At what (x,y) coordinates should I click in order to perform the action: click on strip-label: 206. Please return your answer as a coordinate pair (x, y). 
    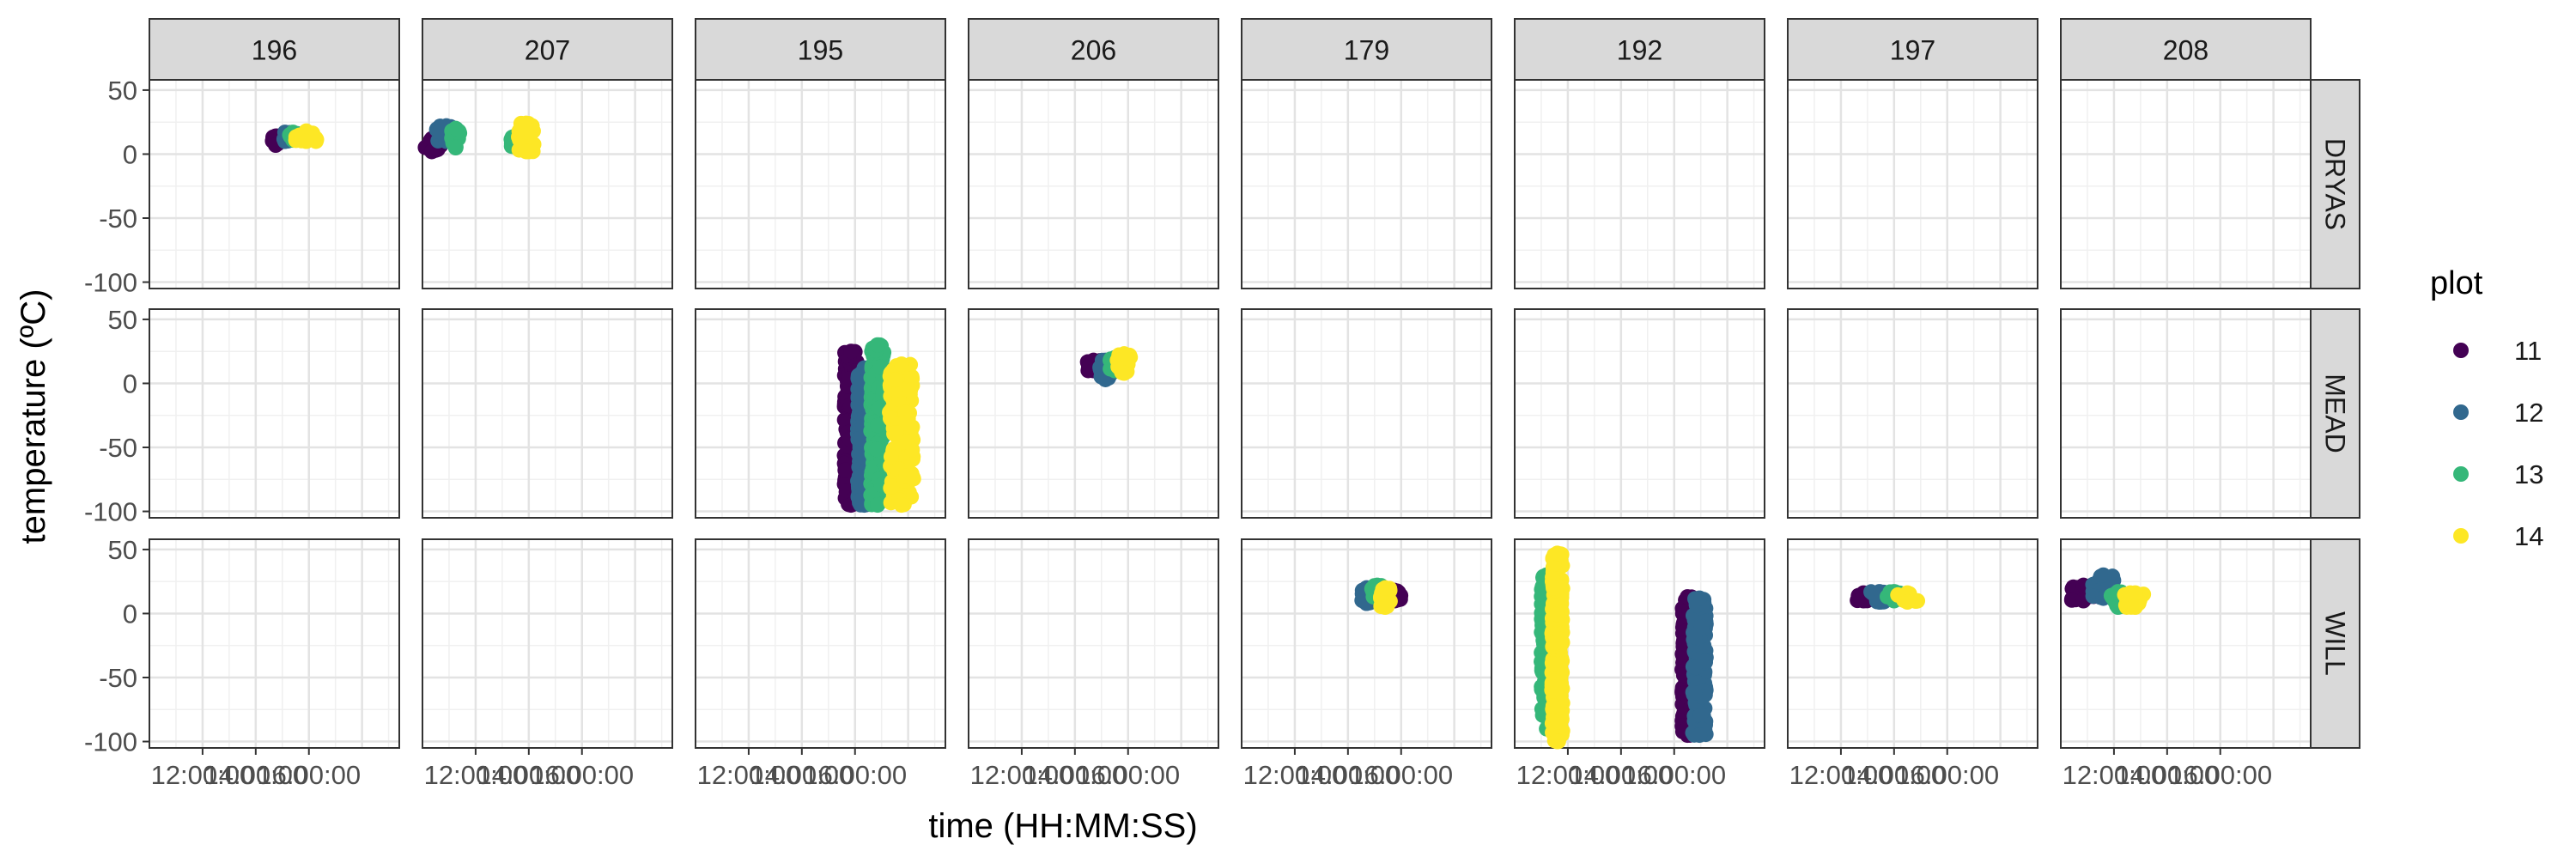
    Looking at the image, I should click on (1093, 51).